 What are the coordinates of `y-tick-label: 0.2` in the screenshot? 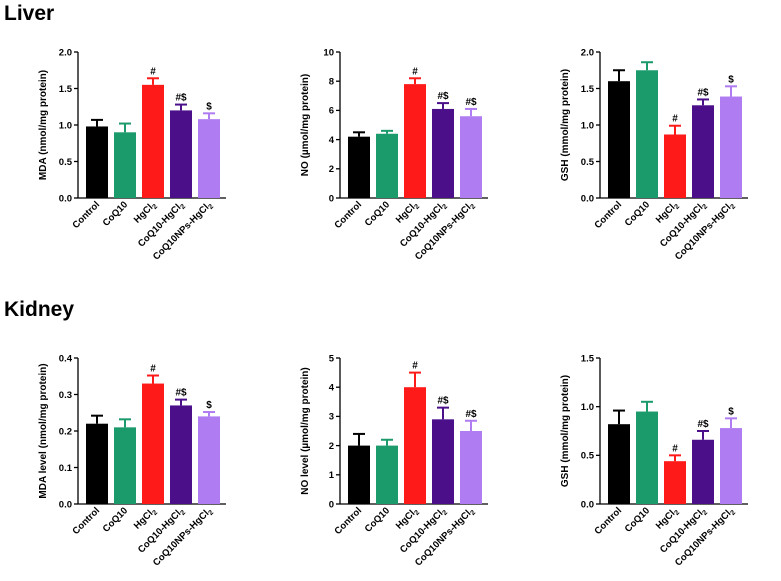 It's located at (65, 431).